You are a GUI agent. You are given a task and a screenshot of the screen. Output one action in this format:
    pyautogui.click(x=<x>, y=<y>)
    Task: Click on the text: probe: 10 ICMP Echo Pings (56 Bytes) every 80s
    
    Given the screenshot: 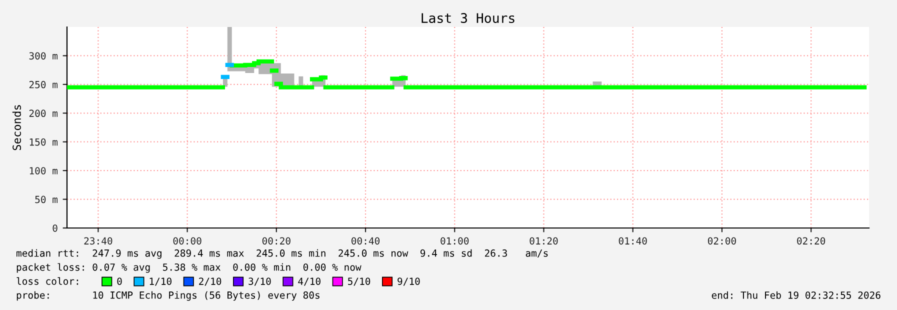 What is the action you would take?
    pyautogui.click(x=168, y=296)
    